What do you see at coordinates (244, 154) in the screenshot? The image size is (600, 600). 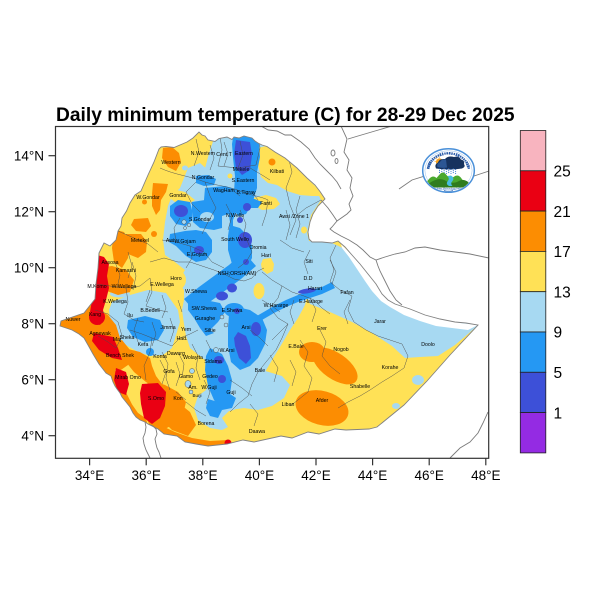 I see `svg-text: Eastern` at bounding box center [244, 154].